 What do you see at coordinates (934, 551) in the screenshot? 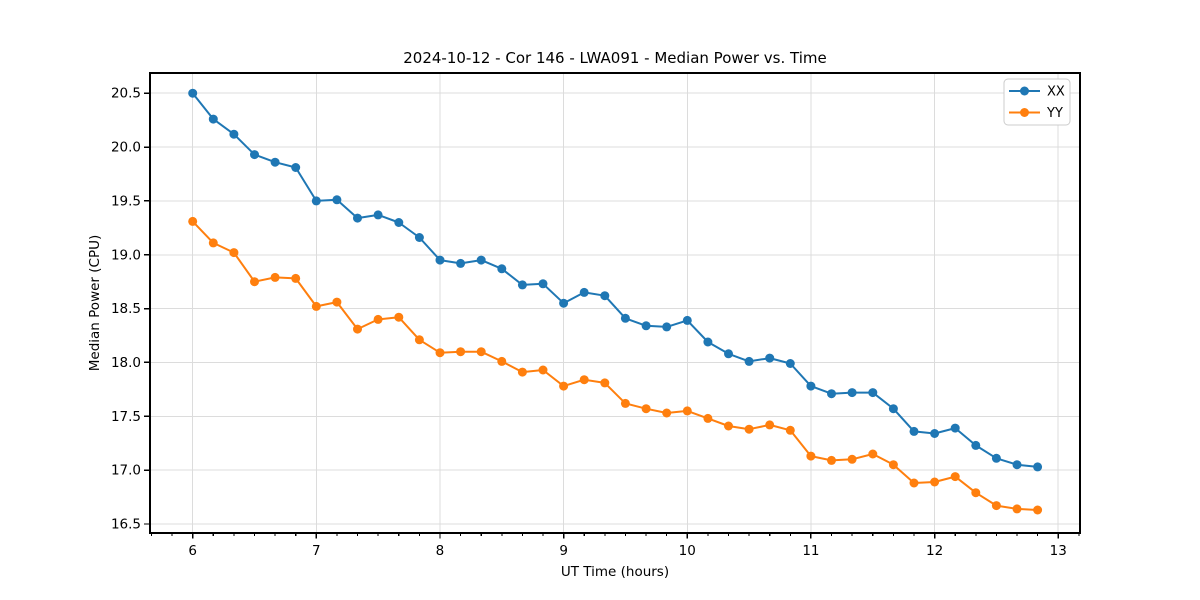
I see `x-tick-label: 12` at bounding box center [934, 551].